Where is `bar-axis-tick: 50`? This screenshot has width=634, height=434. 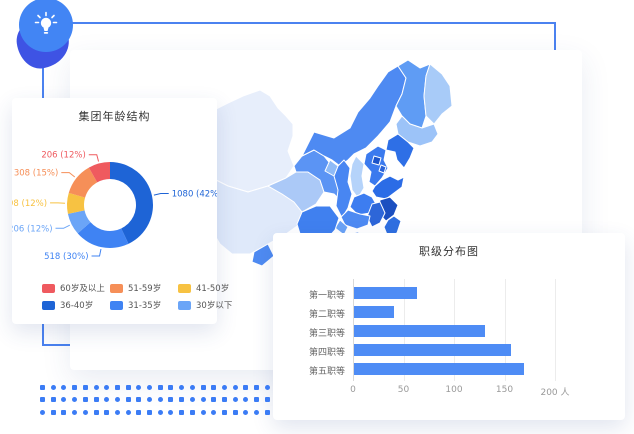
bar-axis-tick: 50 is located at coordinates (403, 390).